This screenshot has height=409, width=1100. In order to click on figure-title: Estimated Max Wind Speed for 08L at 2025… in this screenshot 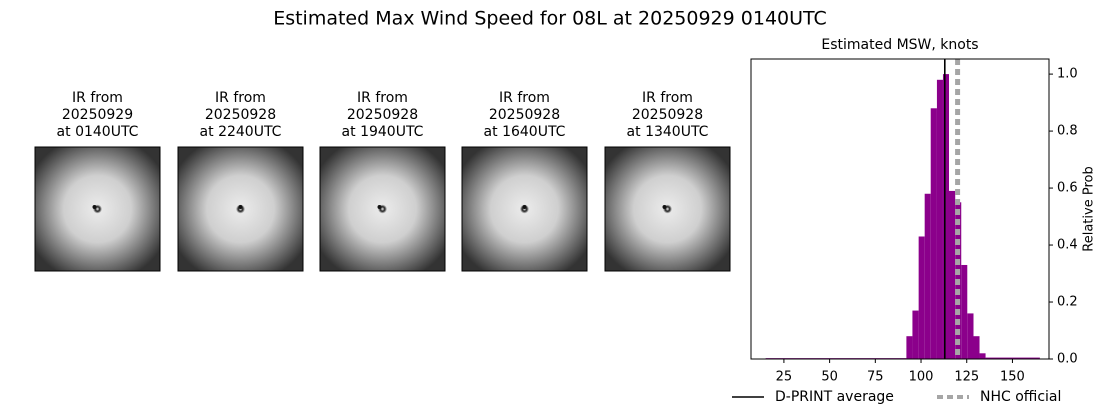, I will do `click(550, 19)`.